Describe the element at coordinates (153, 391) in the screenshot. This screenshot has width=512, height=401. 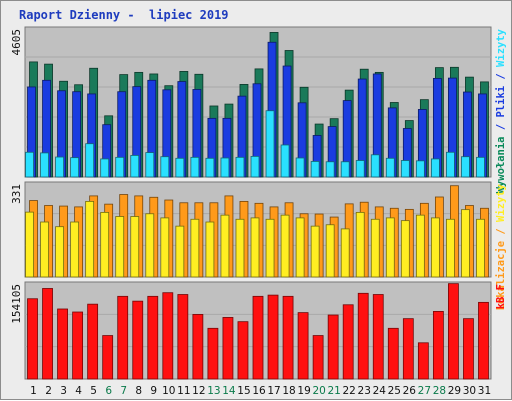
I see `x-tick-label-day-9: 9` at that location.